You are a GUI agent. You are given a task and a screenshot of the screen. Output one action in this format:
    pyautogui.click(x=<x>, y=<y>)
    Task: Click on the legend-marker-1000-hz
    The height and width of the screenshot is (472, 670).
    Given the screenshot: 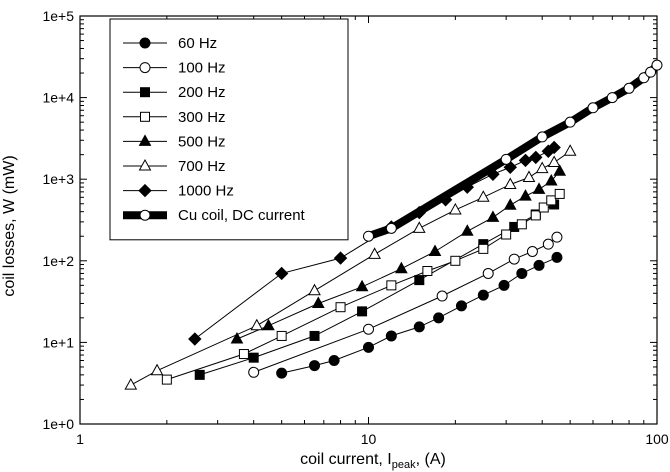 What is the action you would take?
    pyautogui.click(x=145, y=190)
    